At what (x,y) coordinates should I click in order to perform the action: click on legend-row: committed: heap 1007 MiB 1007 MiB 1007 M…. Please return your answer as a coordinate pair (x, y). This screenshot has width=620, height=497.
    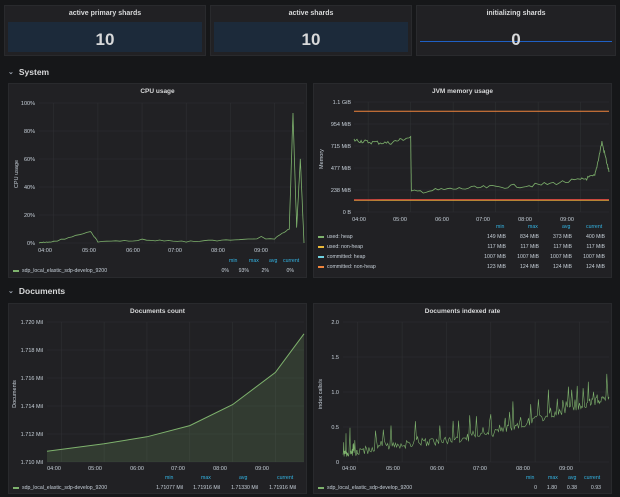
    Looking at the image, I should click on (461, 257).